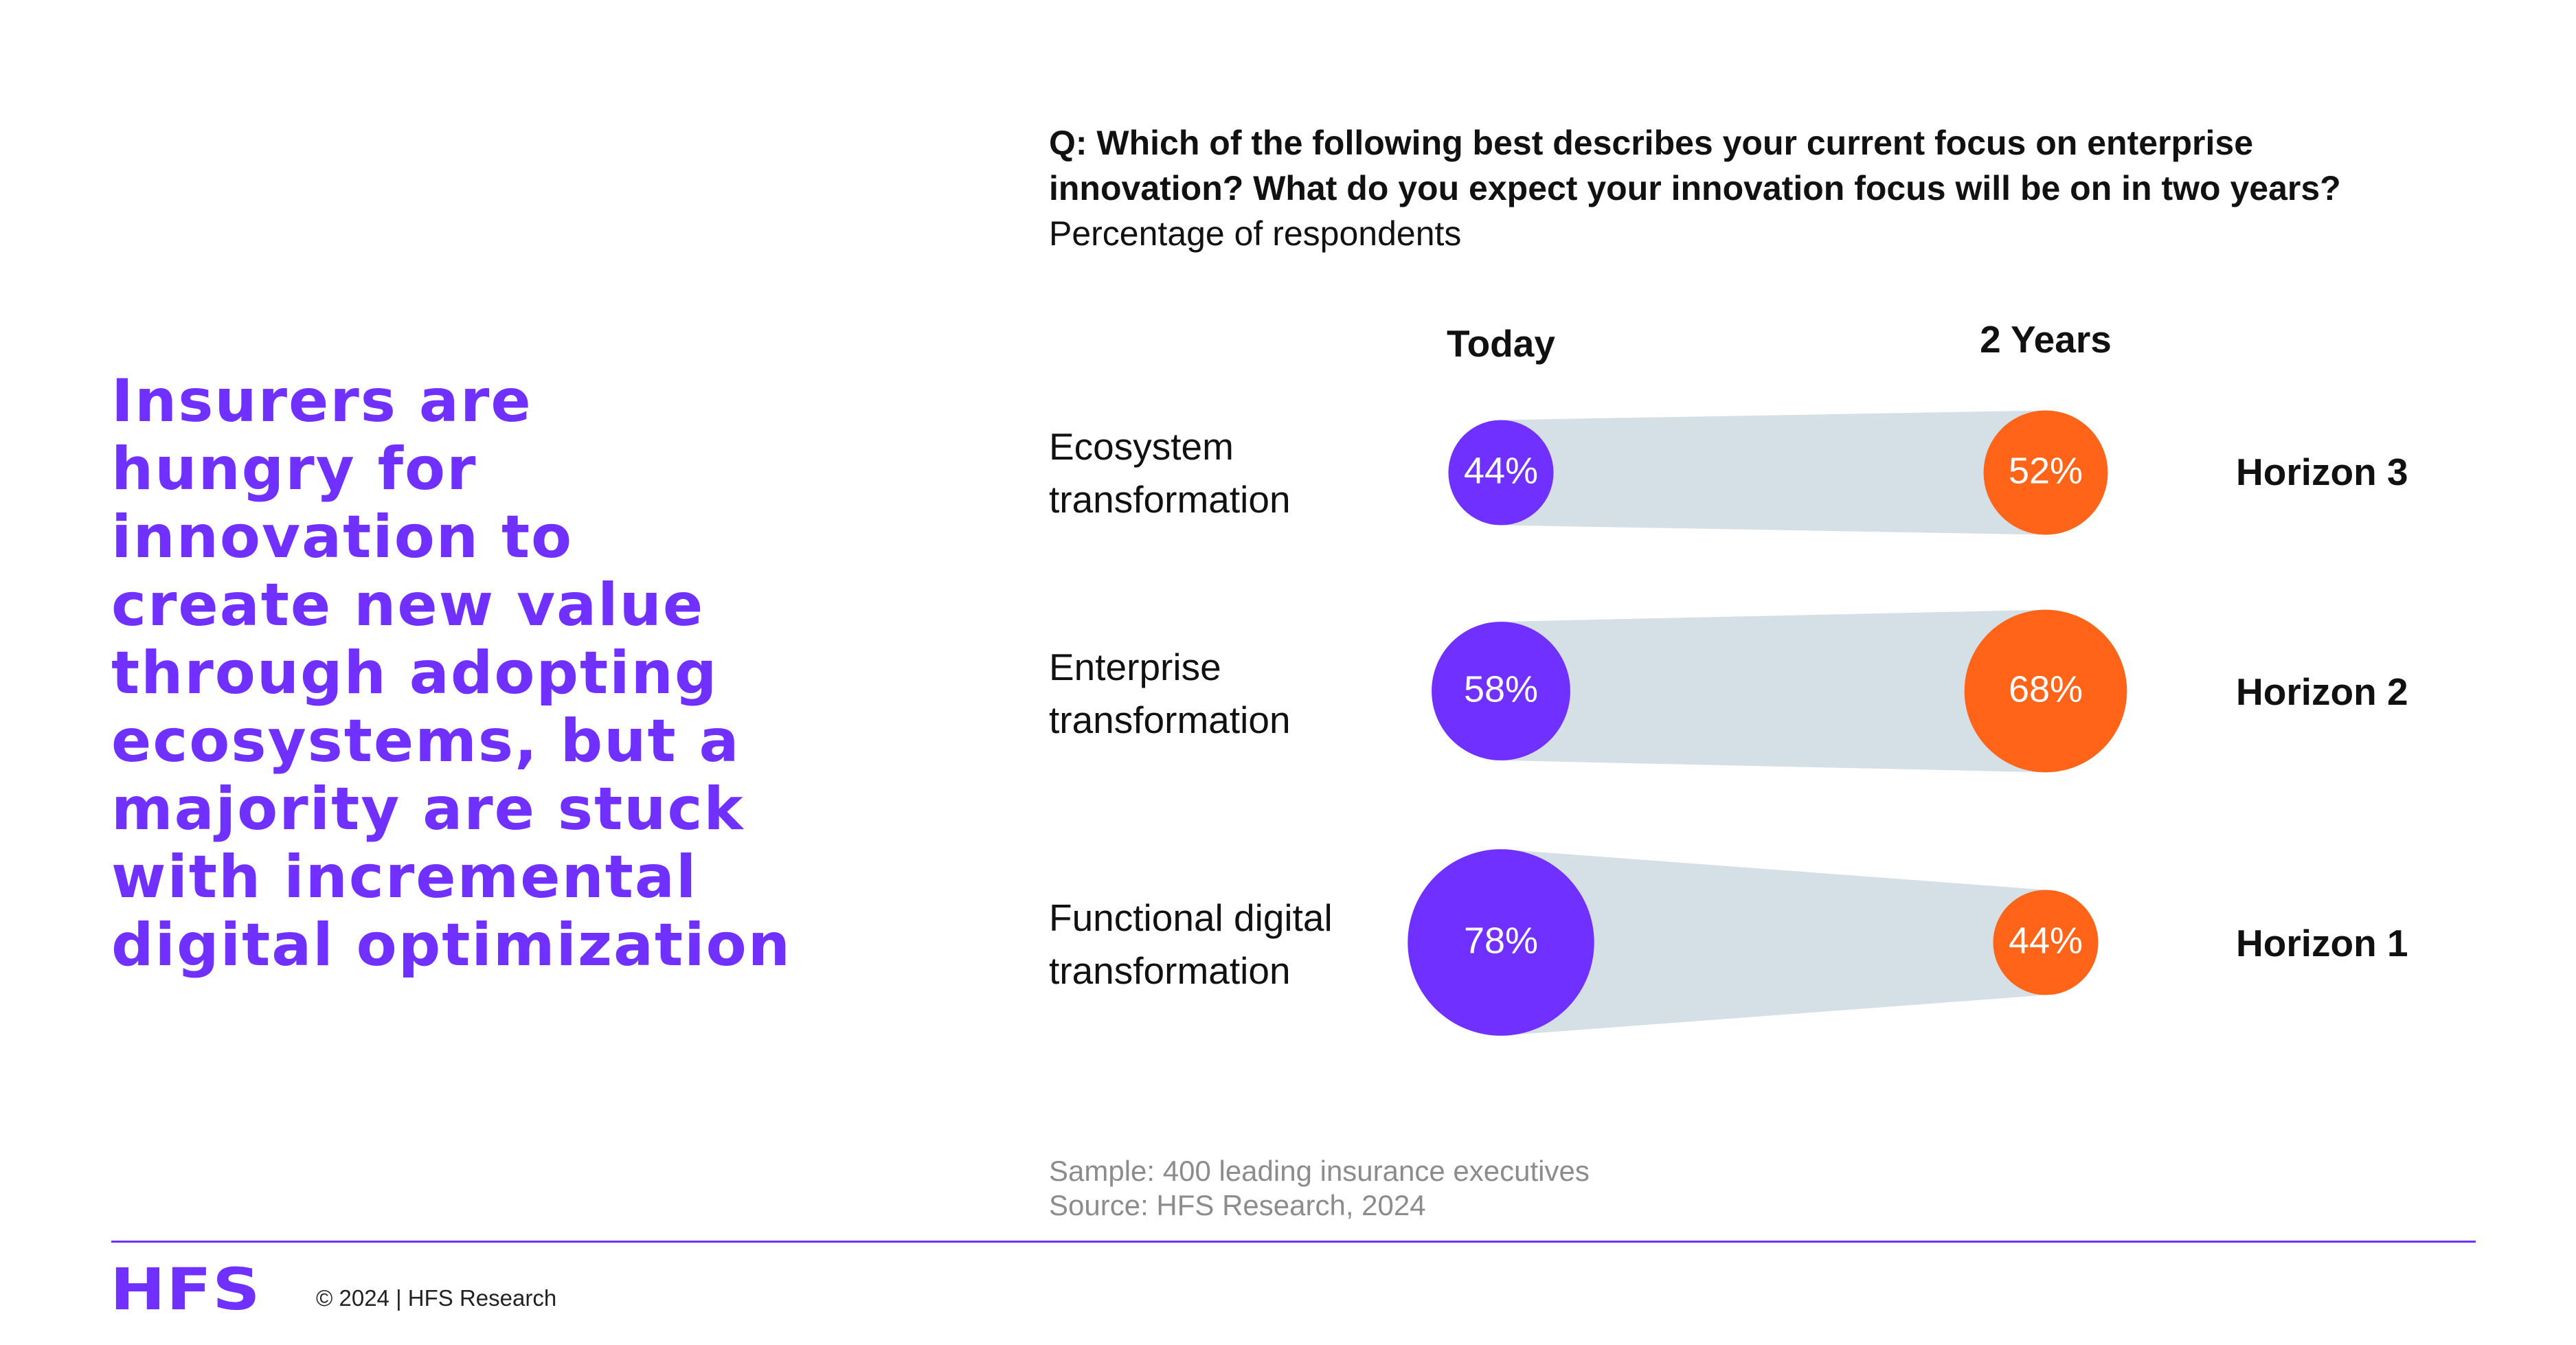 The height and width of the screenshot is (1345, 2576). I want to click on bubble-2-years-ecosystem, so click(2045, 472).